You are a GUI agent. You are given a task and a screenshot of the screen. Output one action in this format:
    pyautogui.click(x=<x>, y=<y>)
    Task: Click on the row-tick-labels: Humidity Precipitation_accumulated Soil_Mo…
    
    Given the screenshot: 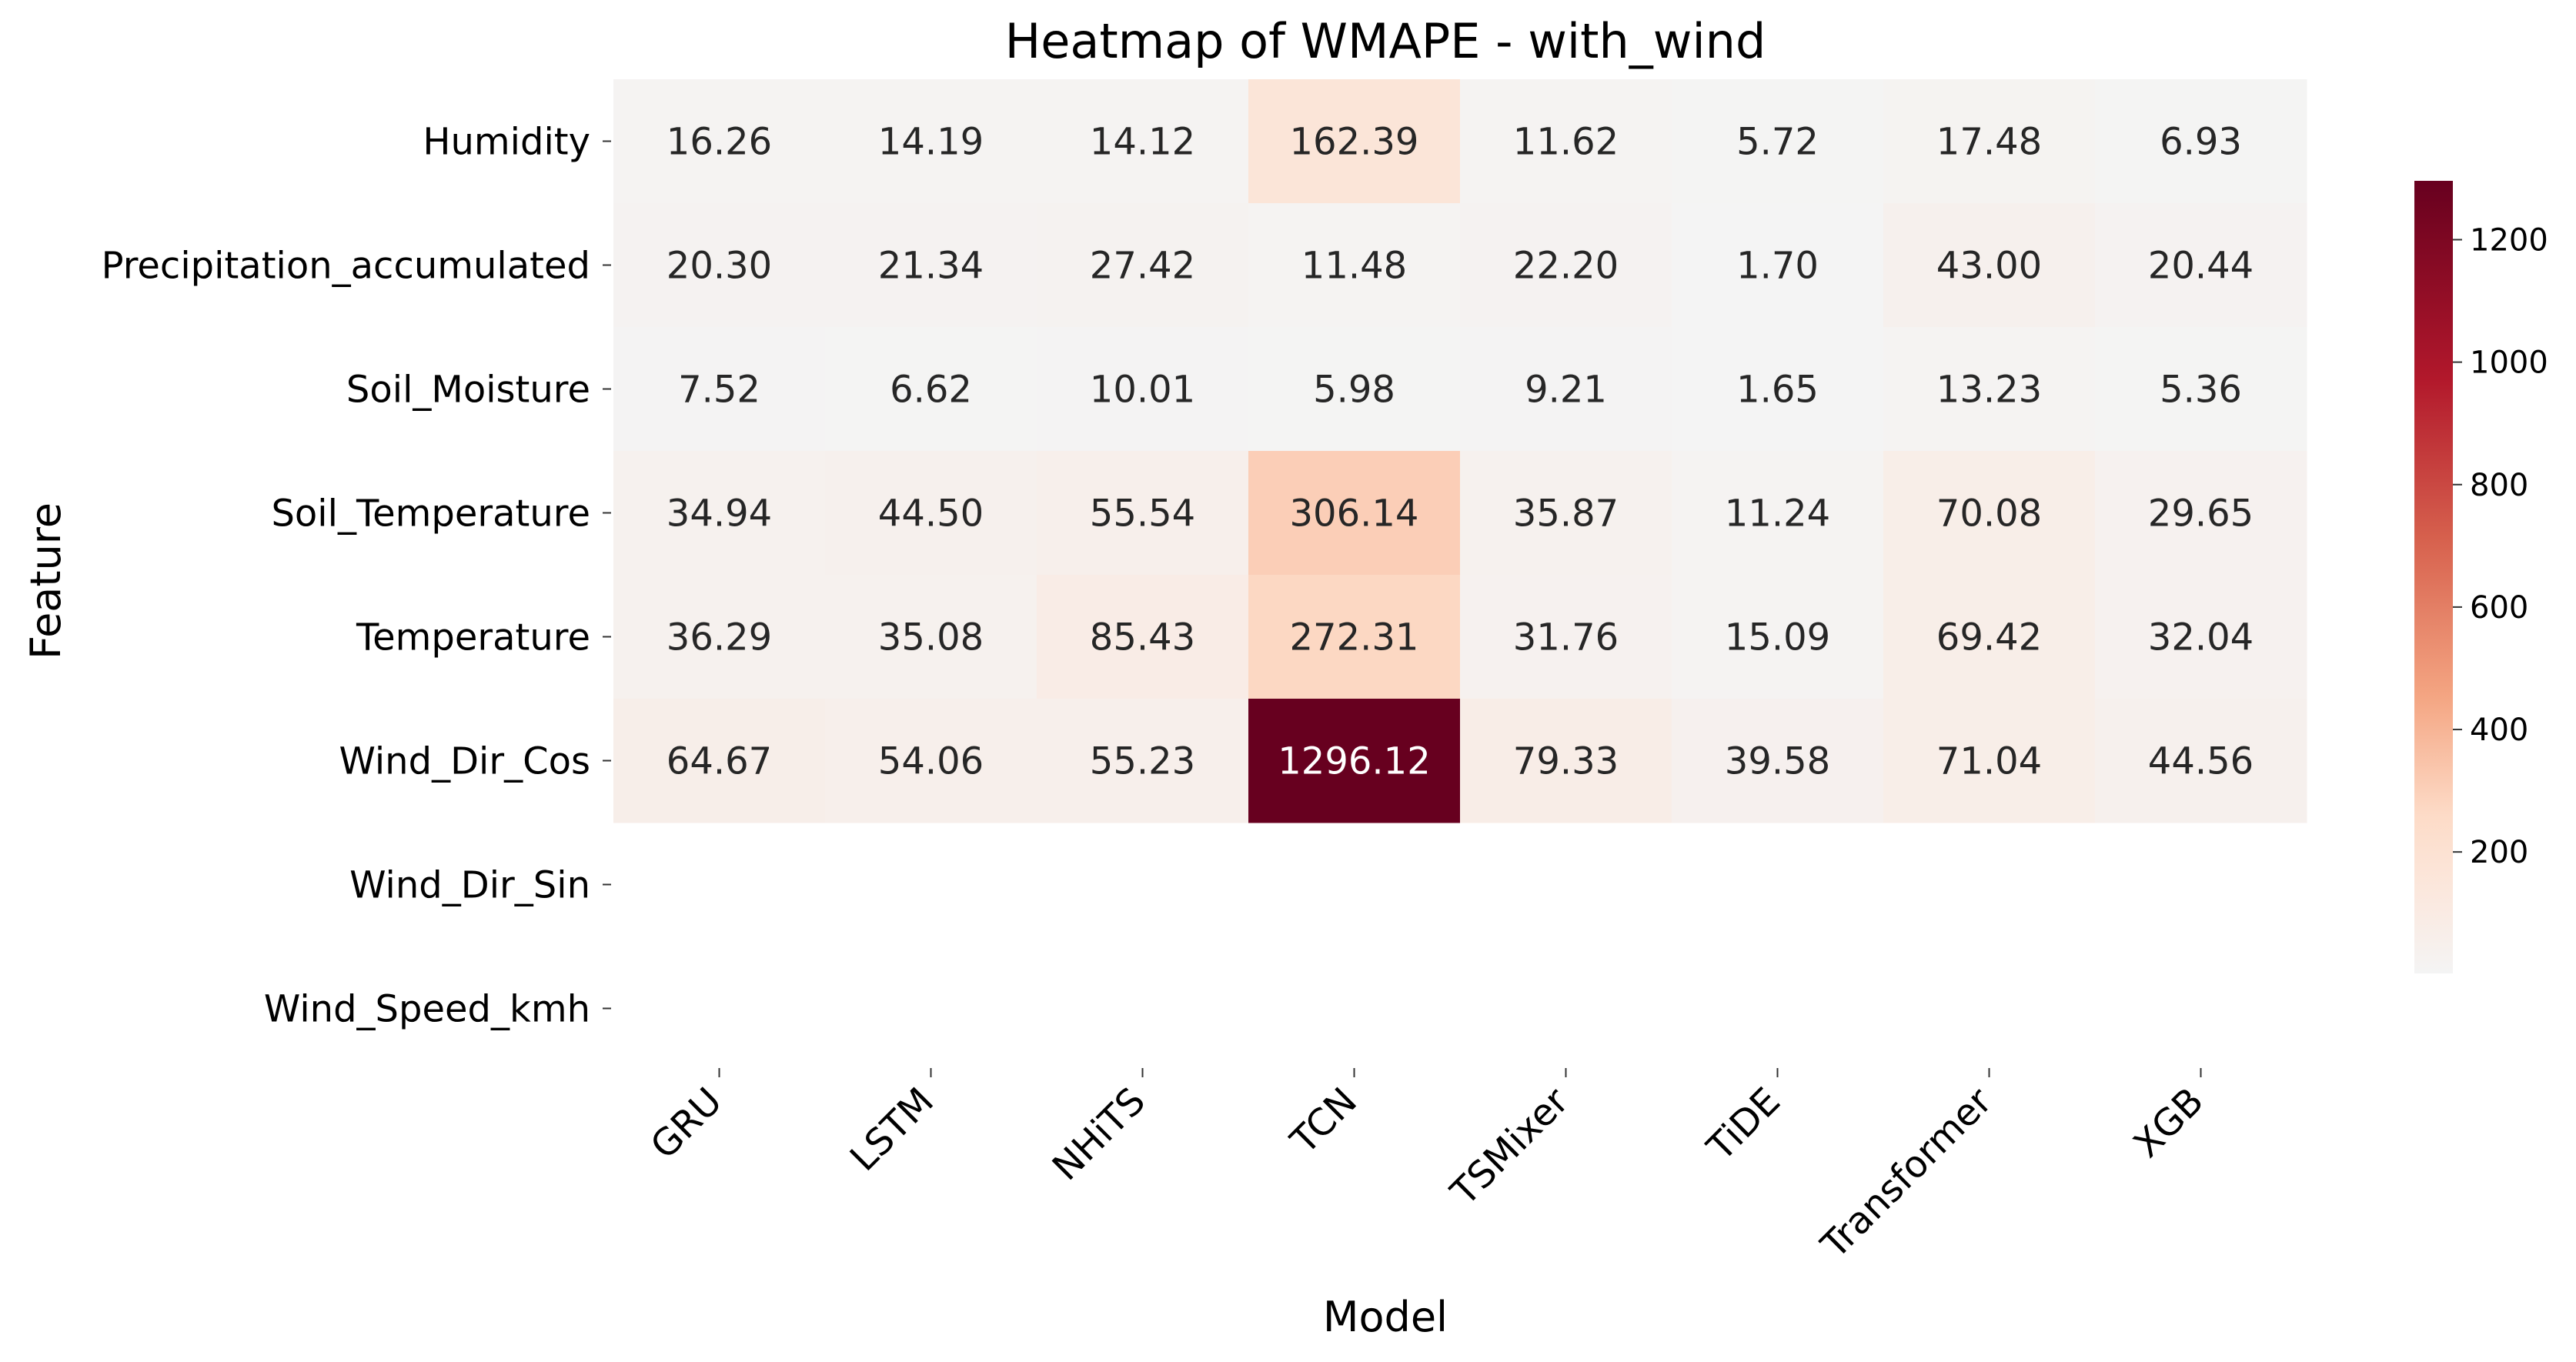 What is the action you would take?
    pyautogui.click(x=356, y=576)
    